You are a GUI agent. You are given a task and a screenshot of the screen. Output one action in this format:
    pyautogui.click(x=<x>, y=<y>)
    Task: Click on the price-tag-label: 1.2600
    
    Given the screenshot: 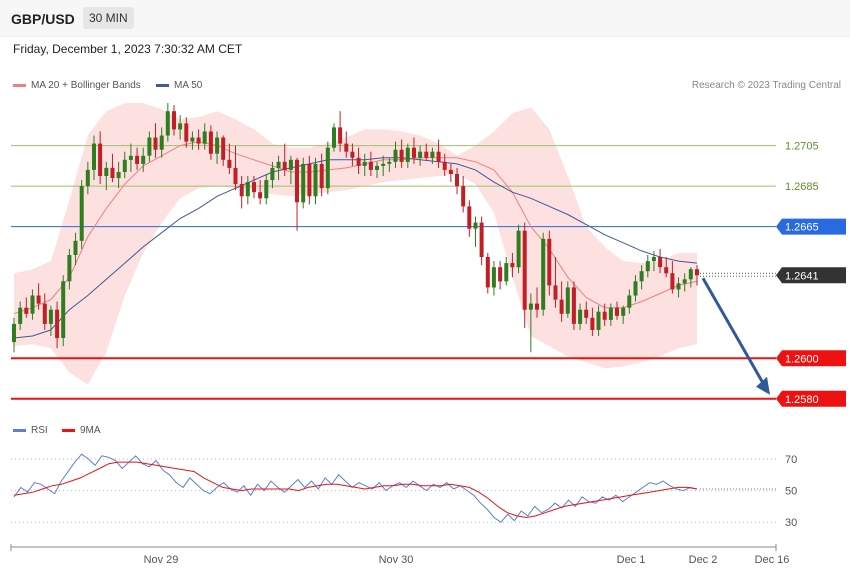 What is the action you would take?
    pyautogui.click(x=802, y=359)
    